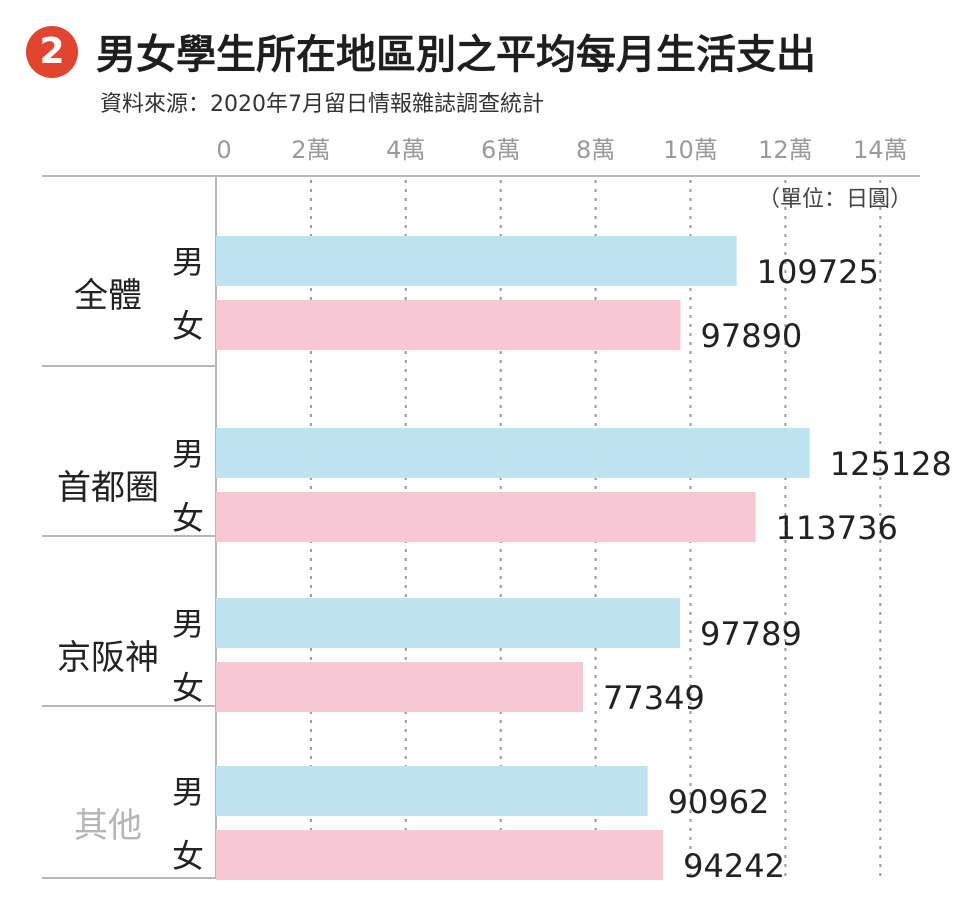 Image resolution: width=958 pixels, height=901 pixels. Describe the element at coordinates (734, 866) in the screenshot. I see `value-label: 94242` at that location.